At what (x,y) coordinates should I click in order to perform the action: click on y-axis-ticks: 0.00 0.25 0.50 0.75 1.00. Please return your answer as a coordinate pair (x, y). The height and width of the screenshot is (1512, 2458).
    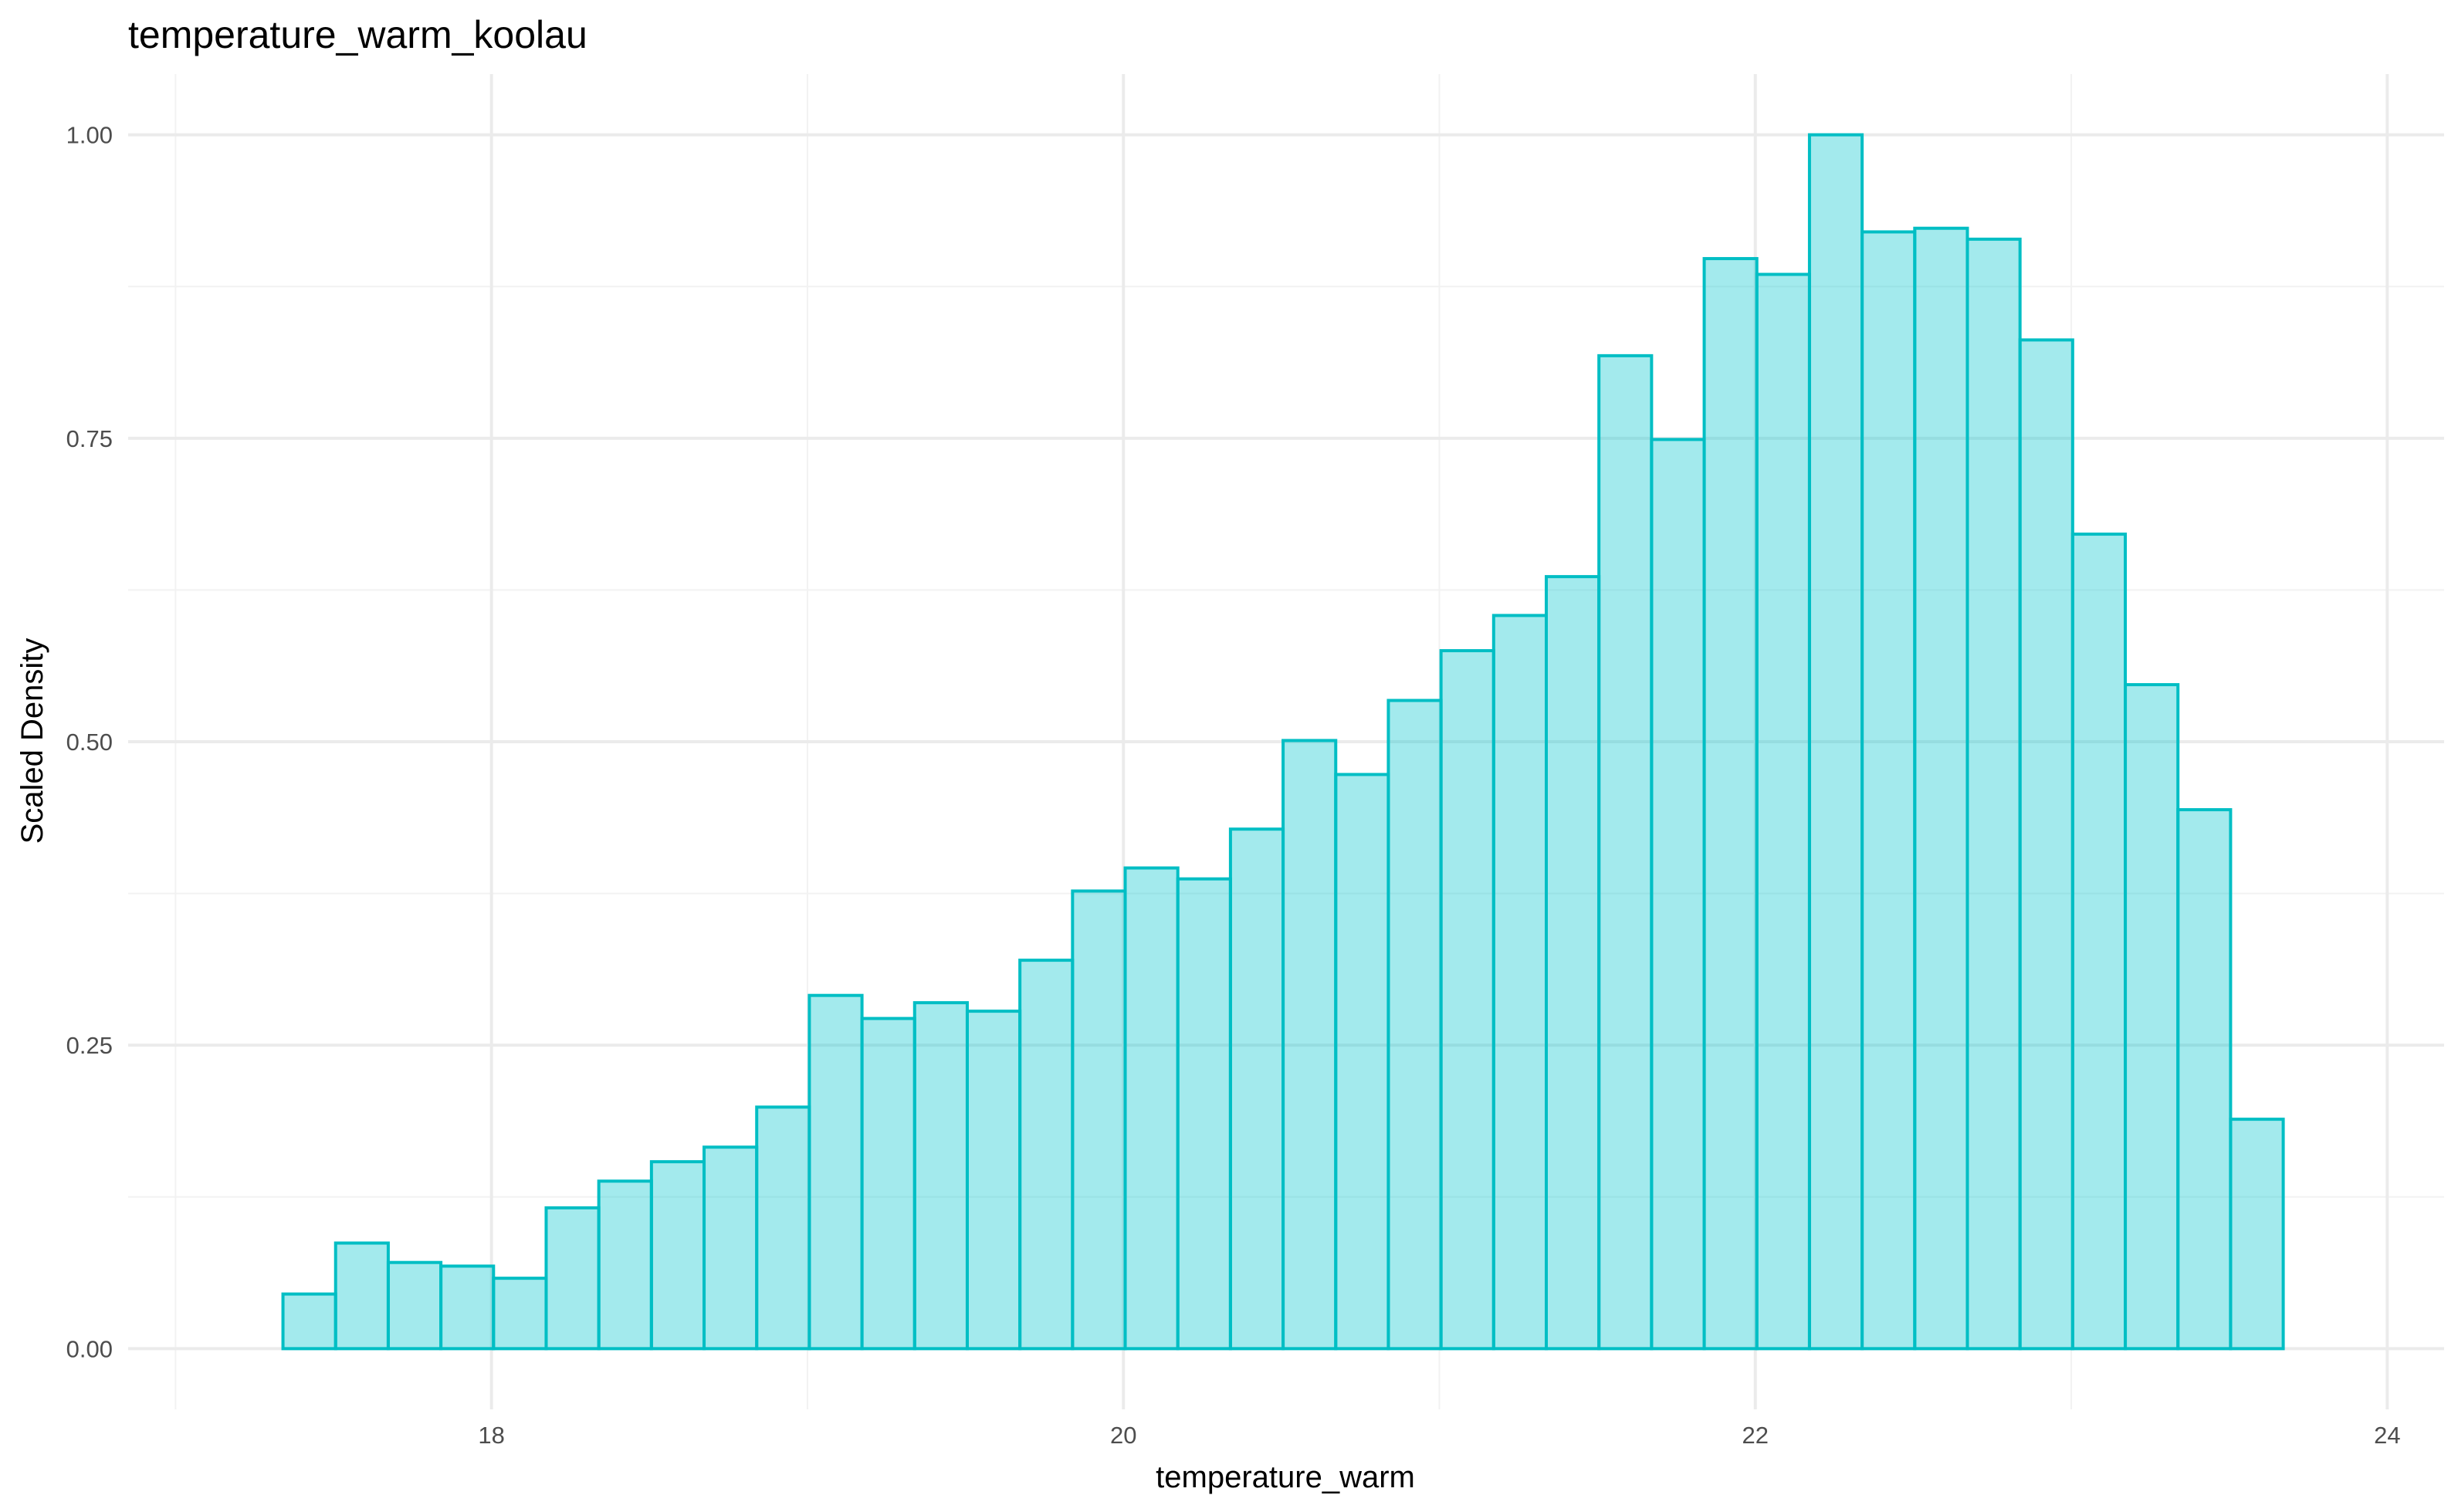
    Looking at the image, I should click on (89, 742).